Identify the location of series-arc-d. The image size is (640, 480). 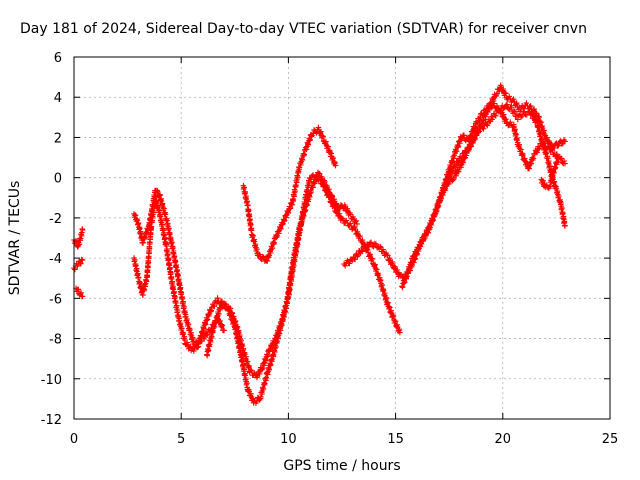
(179, 268).